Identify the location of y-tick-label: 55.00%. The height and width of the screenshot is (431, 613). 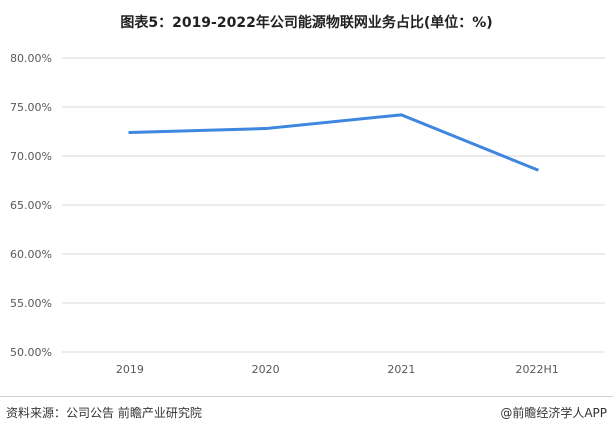
(31, 303).